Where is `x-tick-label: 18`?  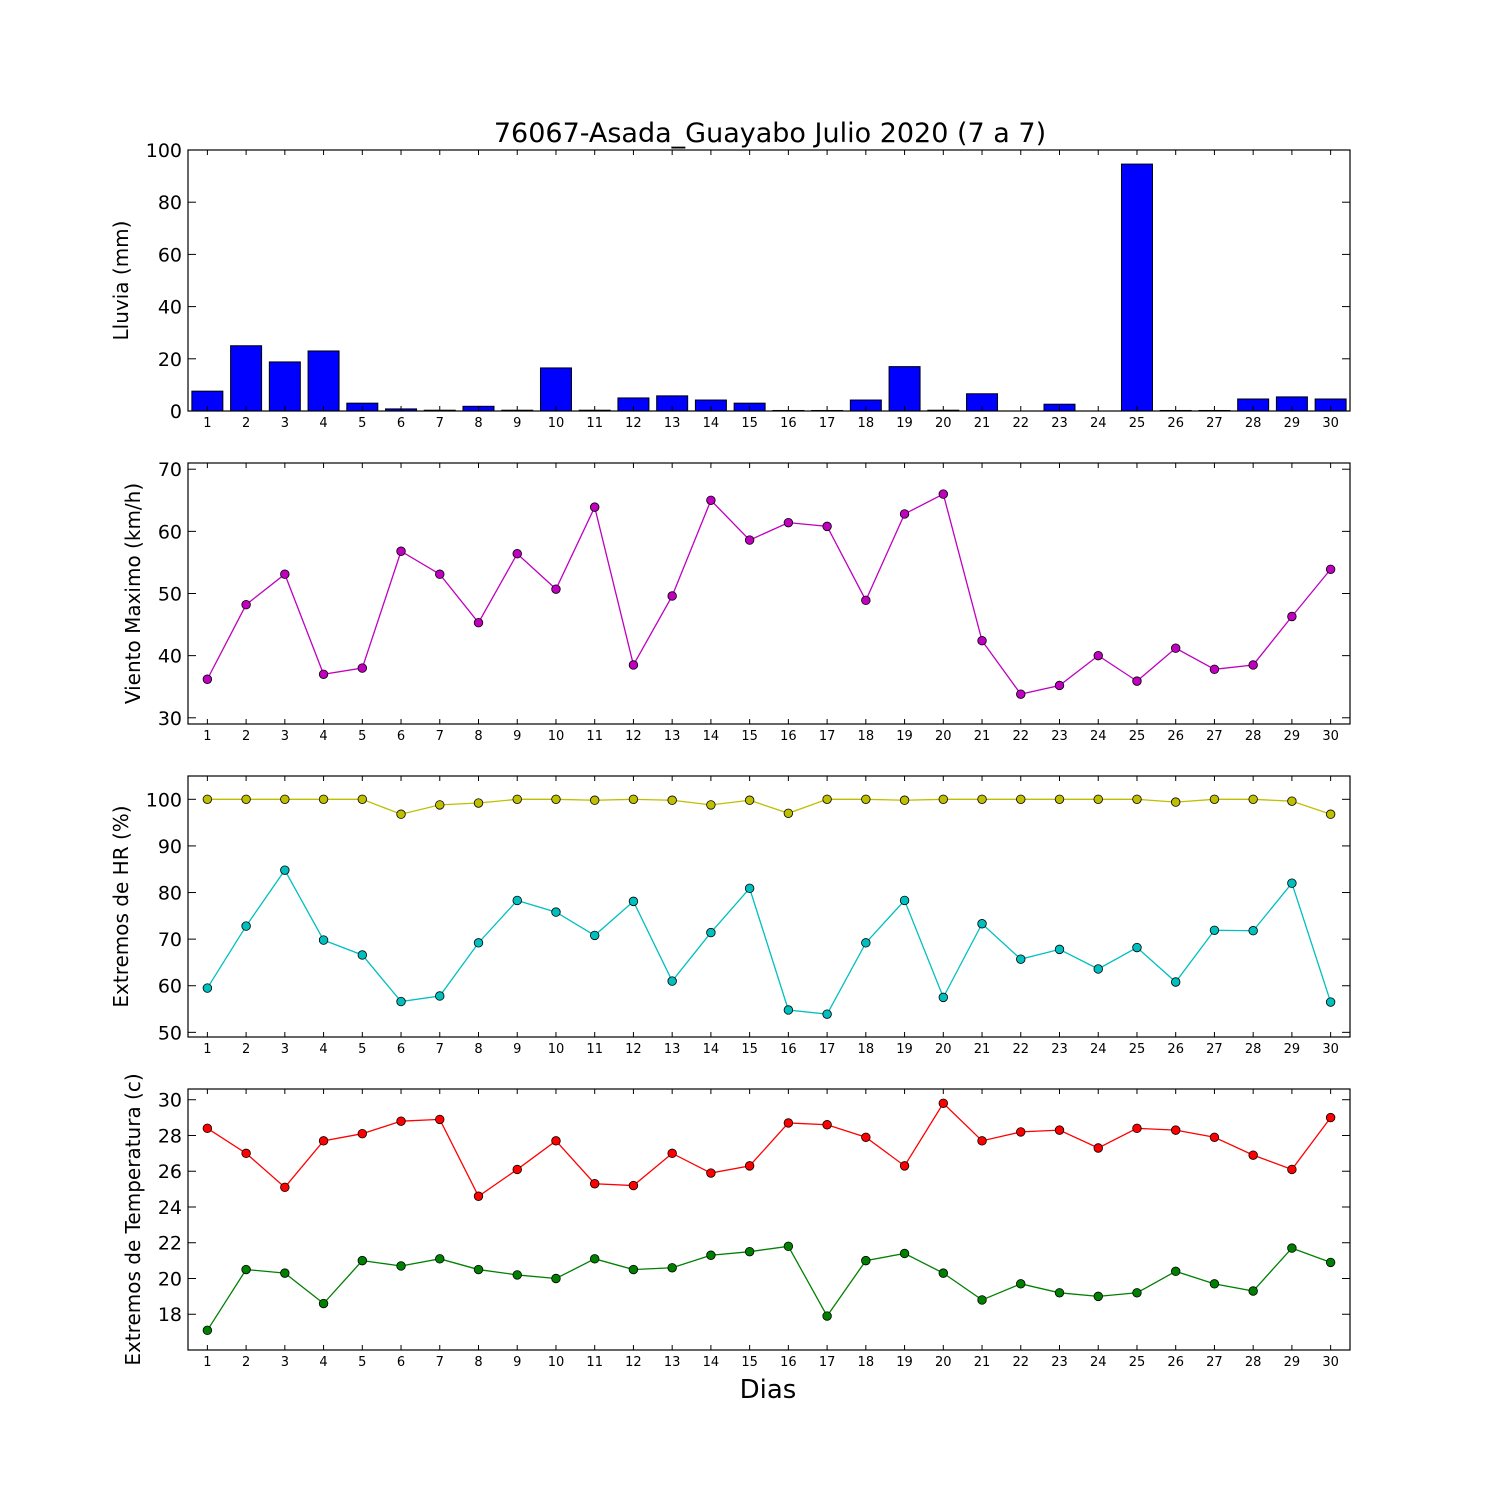
x-tick-label: 18 is located at coordinates (866, 1049).